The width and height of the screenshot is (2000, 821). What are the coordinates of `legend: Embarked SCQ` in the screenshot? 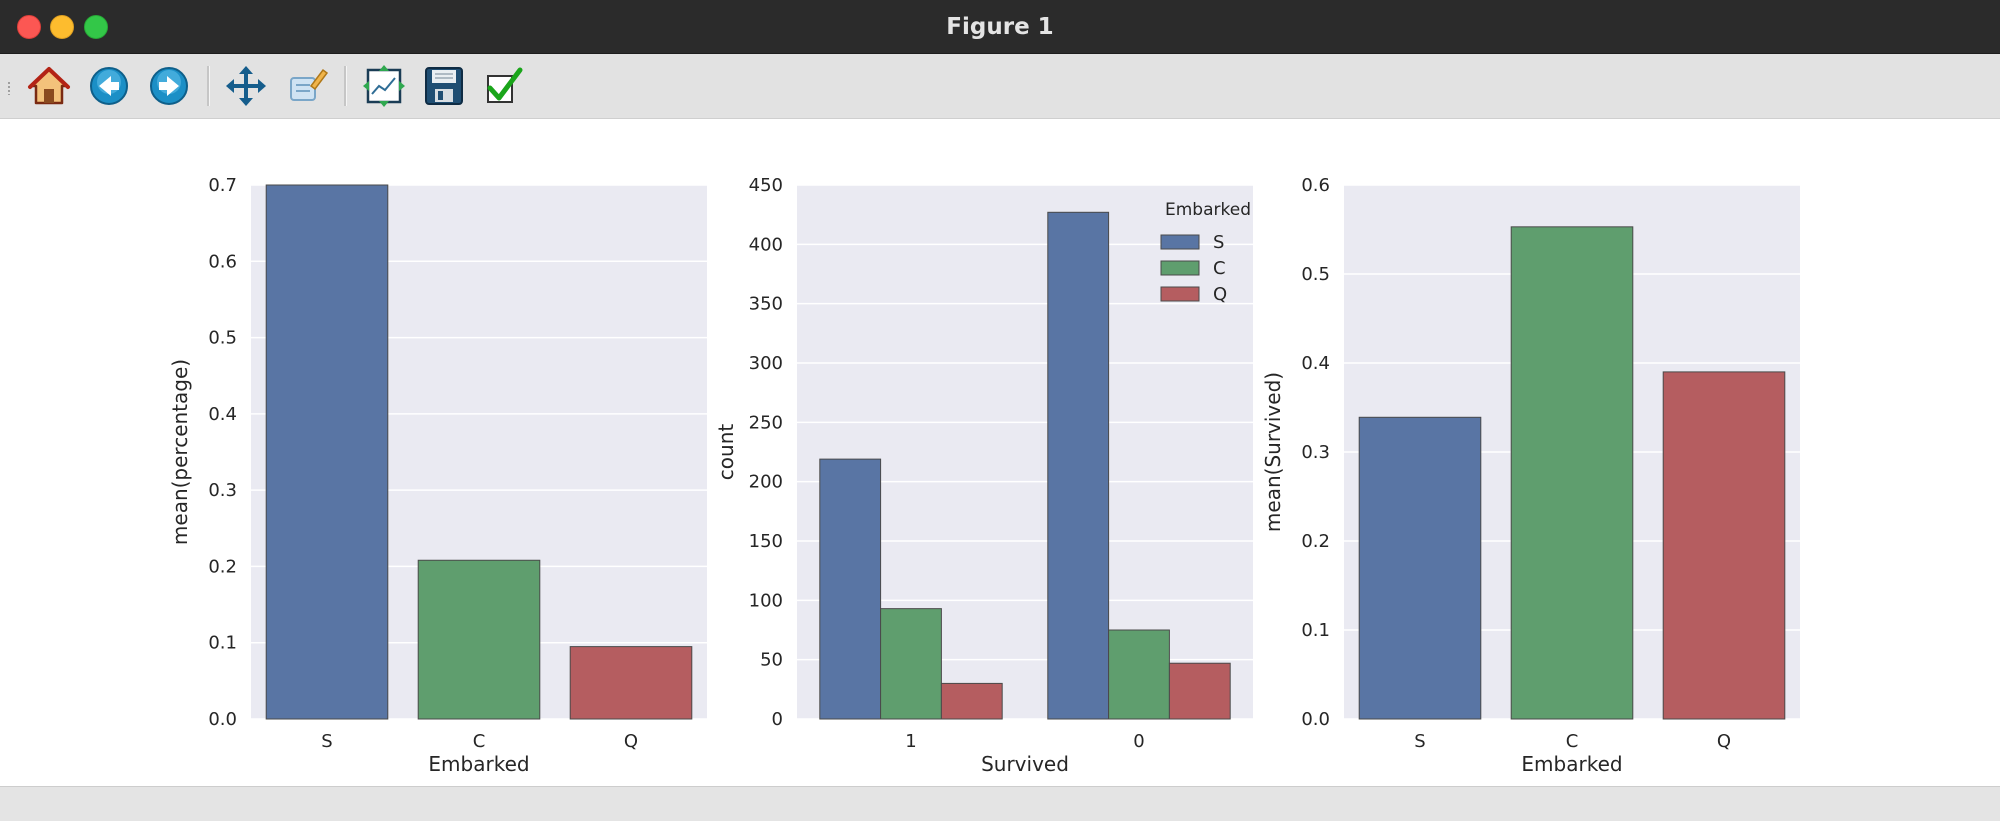 It's located at (1205, 252).